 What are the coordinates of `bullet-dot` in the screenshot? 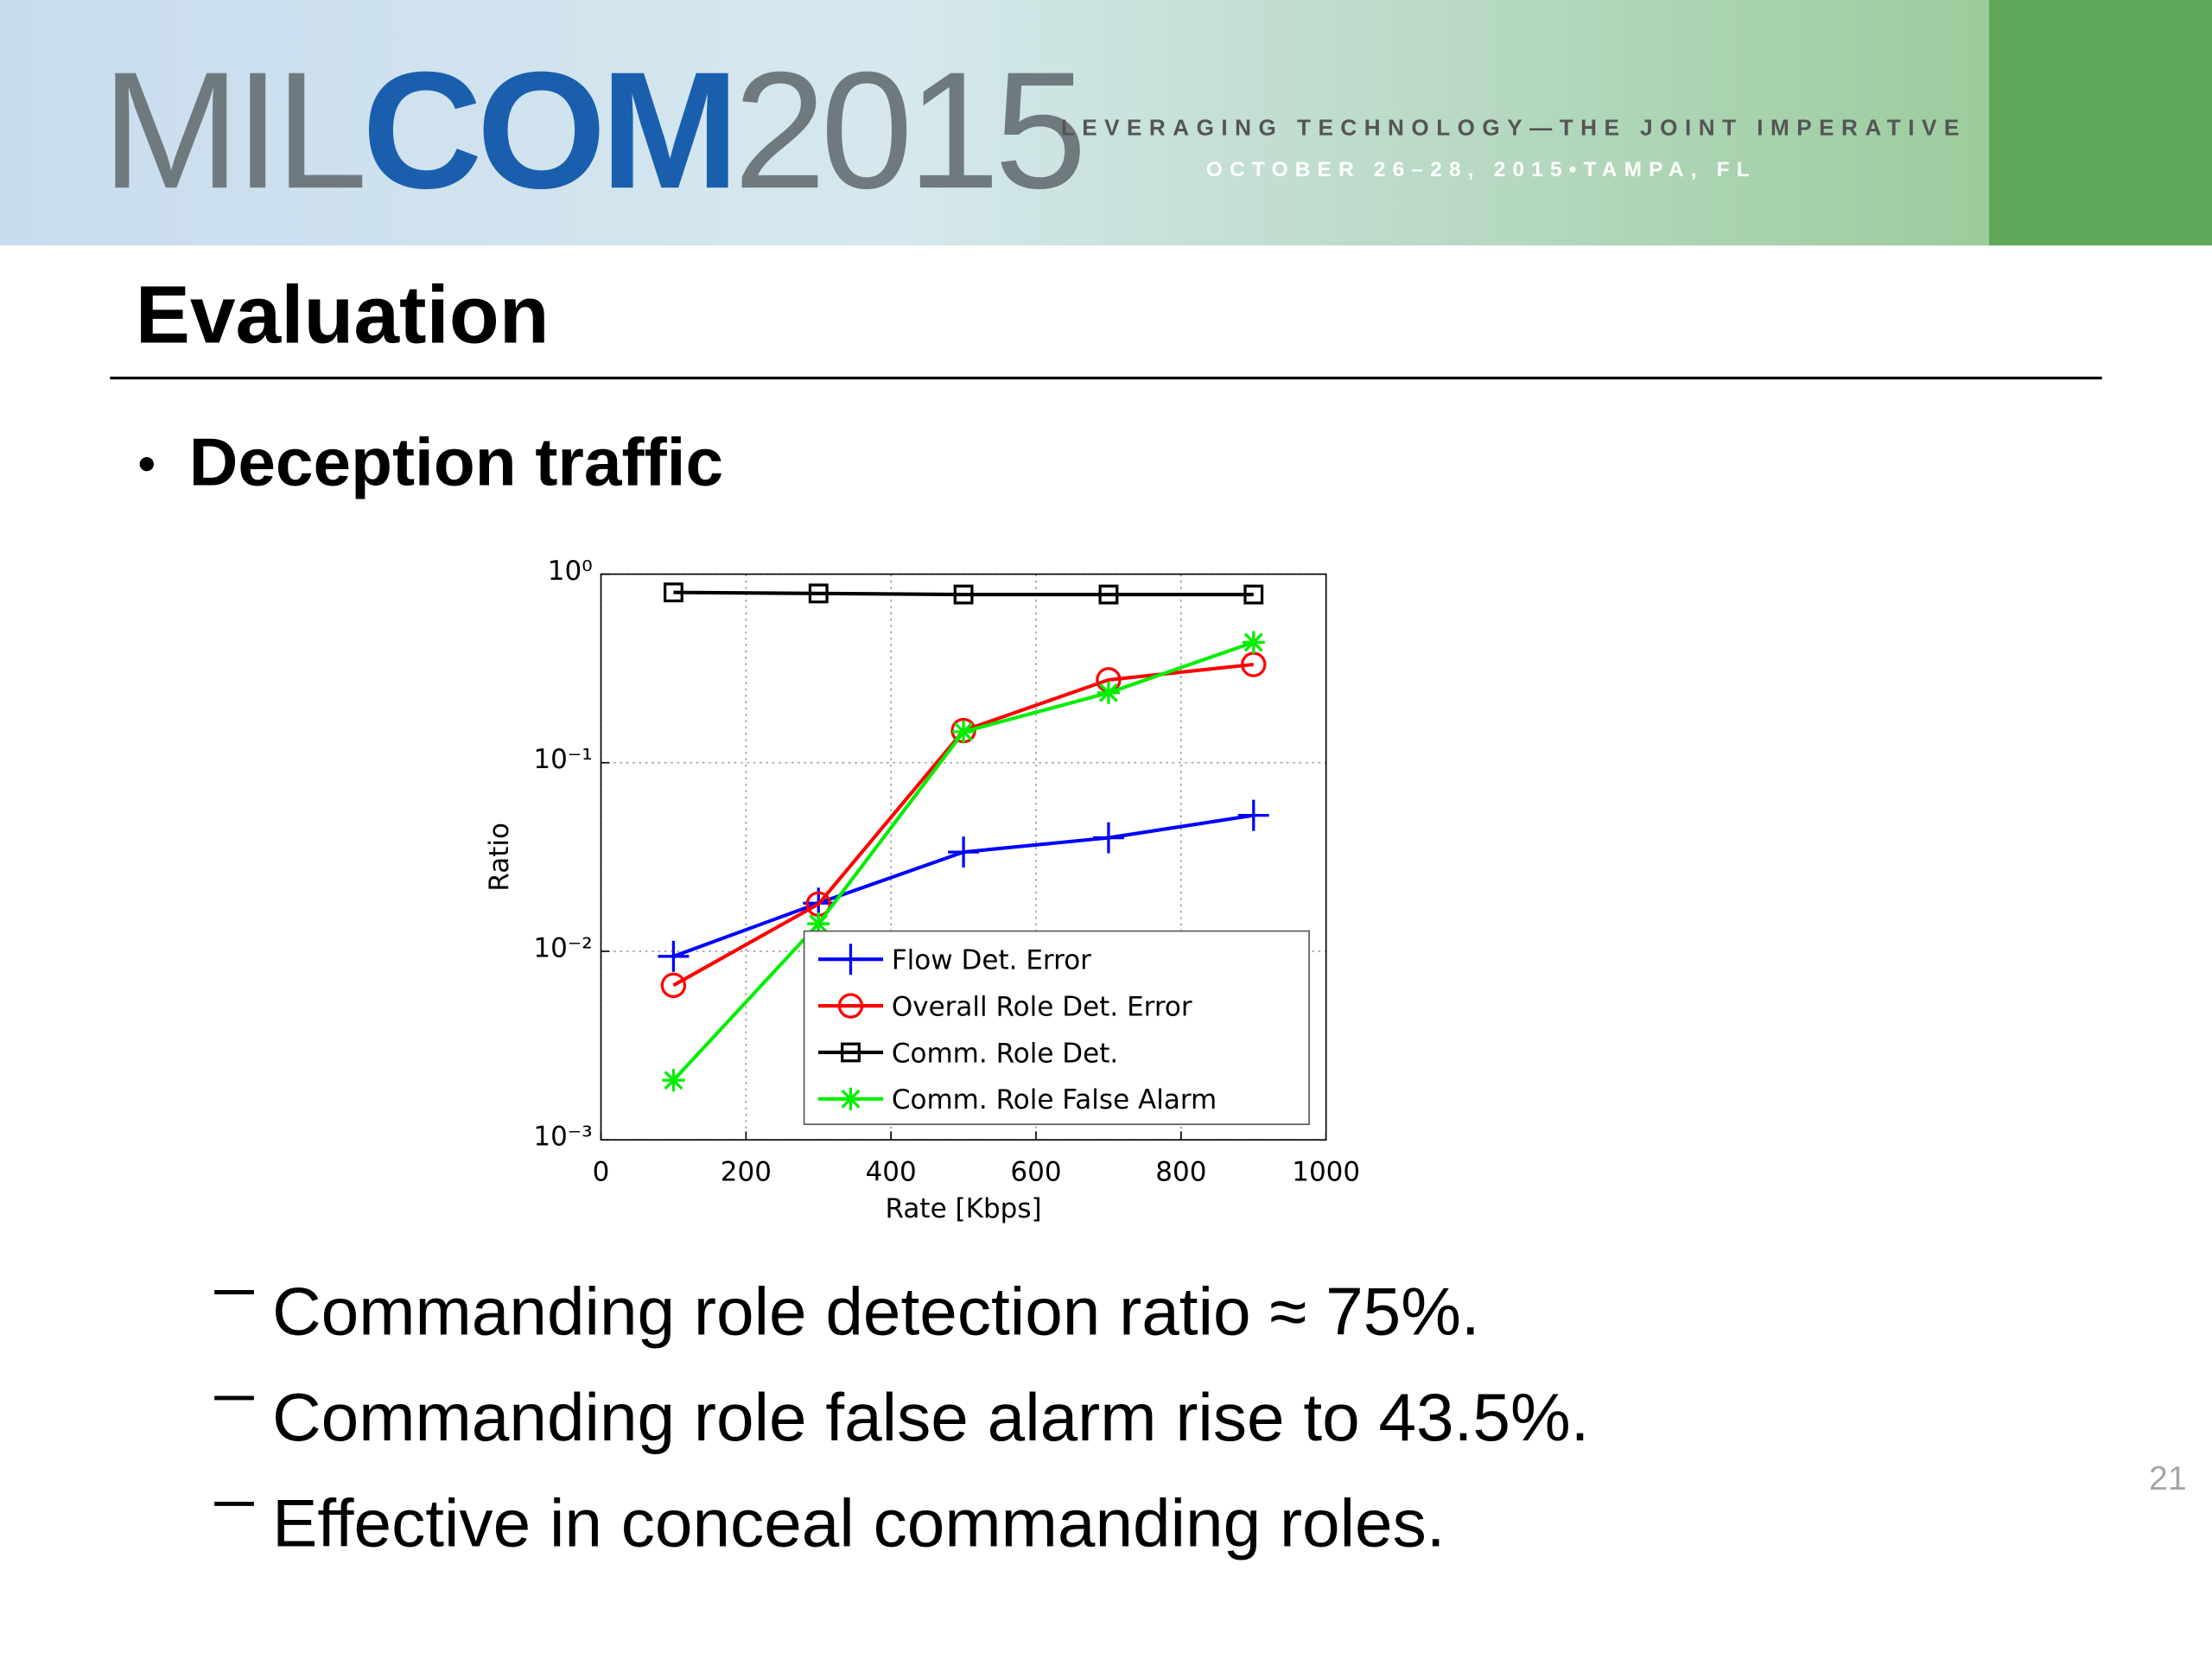 It's located at (146, 464).